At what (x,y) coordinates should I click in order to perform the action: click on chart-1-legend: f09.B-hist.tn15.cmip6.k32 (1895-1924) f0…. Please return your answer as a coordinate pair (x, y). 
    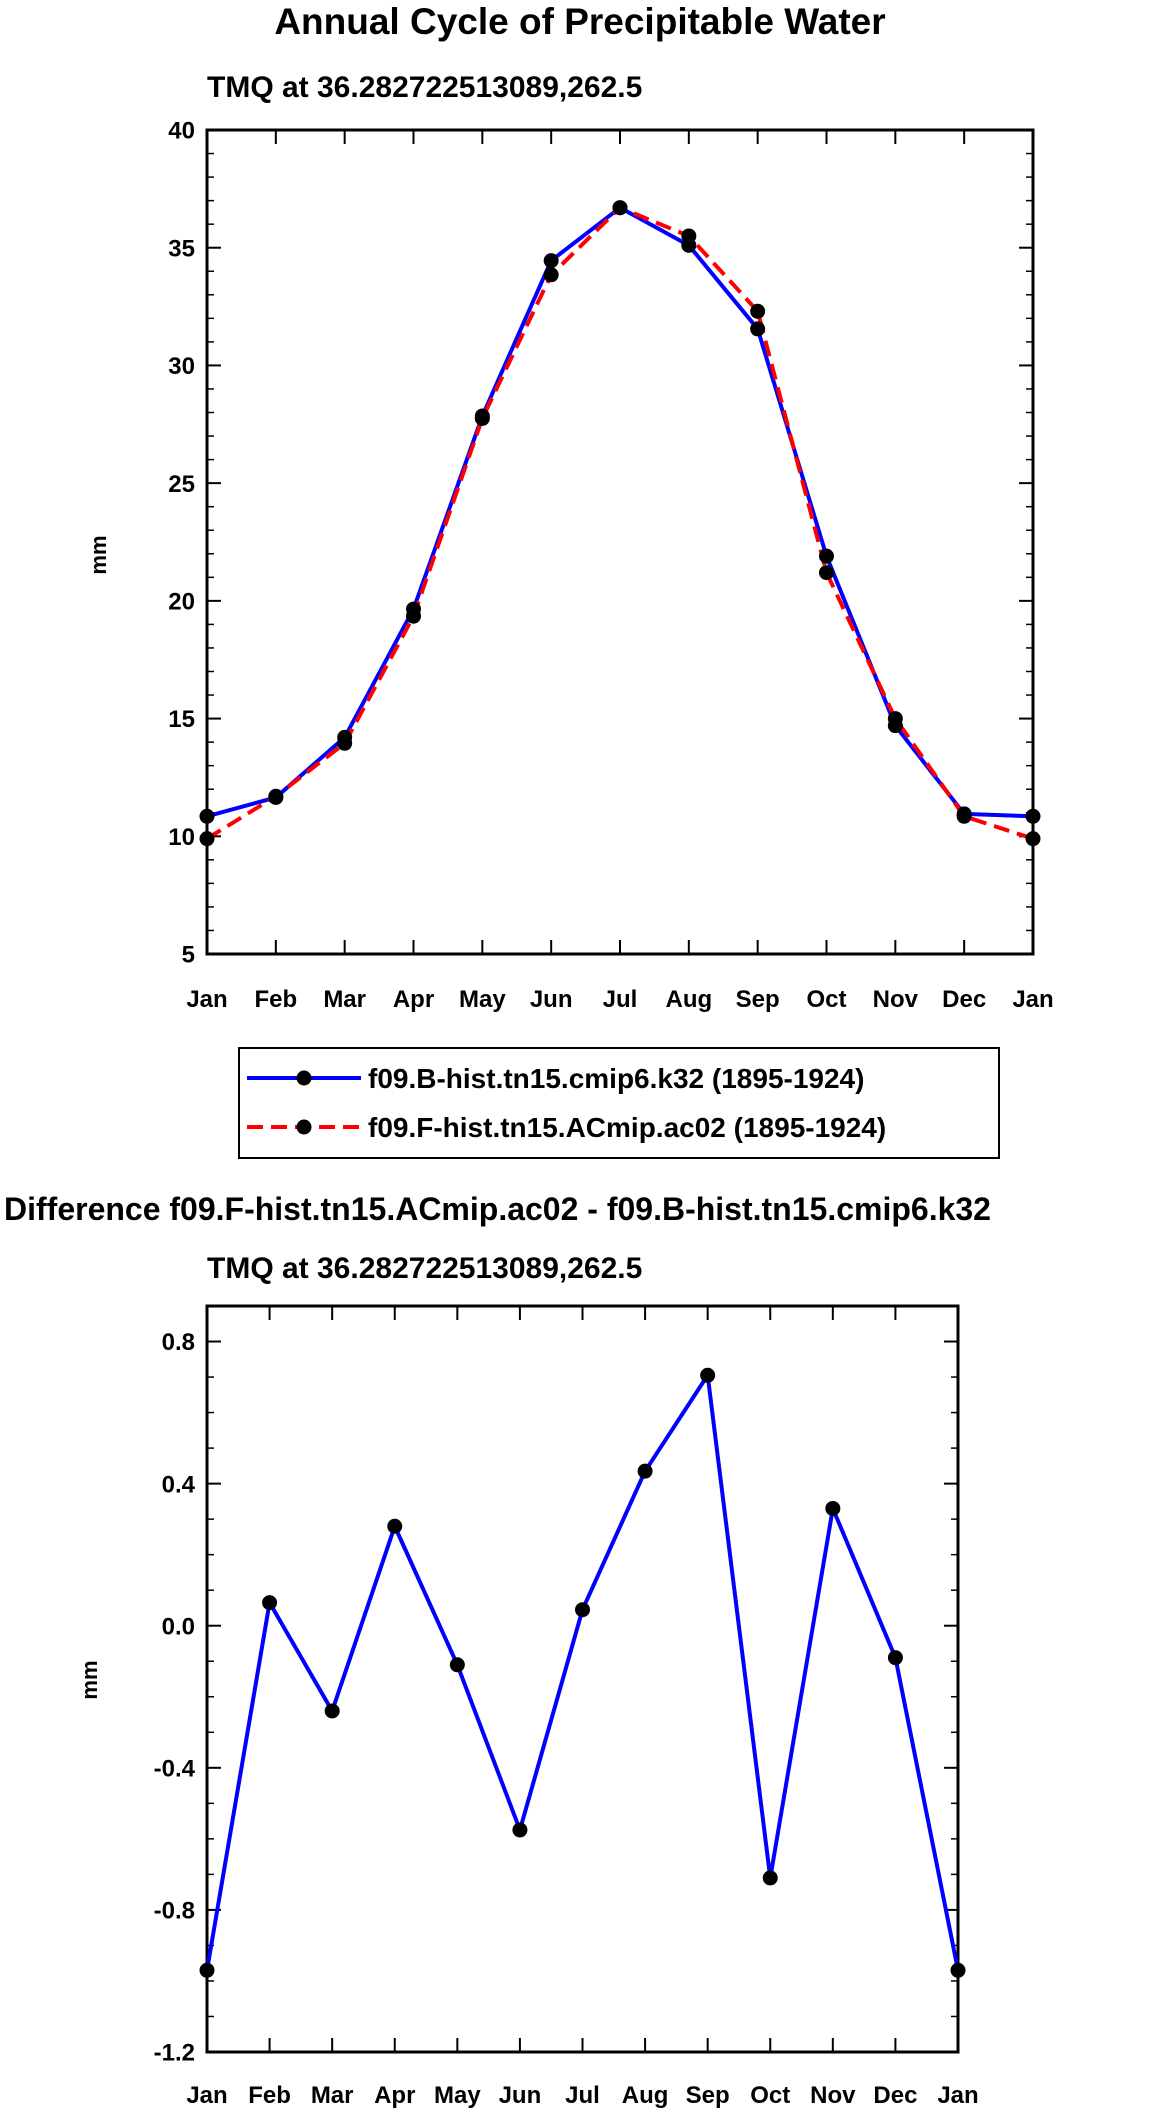
    Looking at the image, I should click on (619, 1103).